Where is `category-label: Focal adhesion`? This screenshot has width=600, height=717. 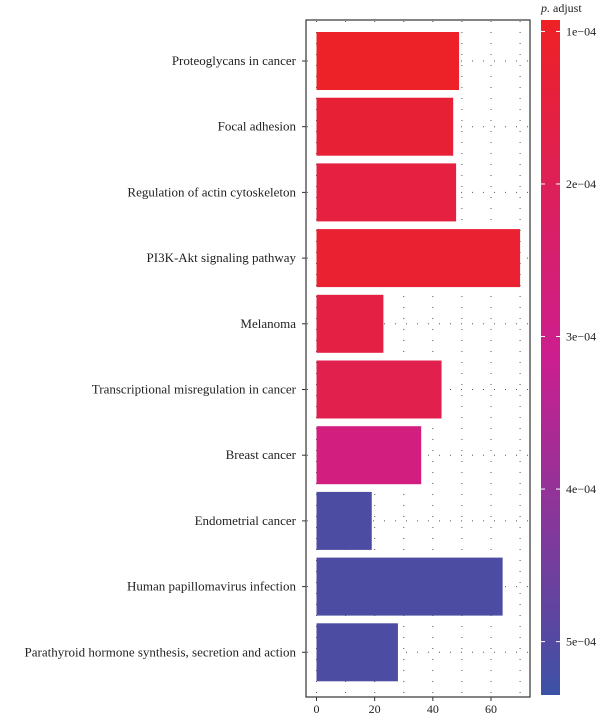 category-label: Focal adhesion is located at coordinates (257, 126).